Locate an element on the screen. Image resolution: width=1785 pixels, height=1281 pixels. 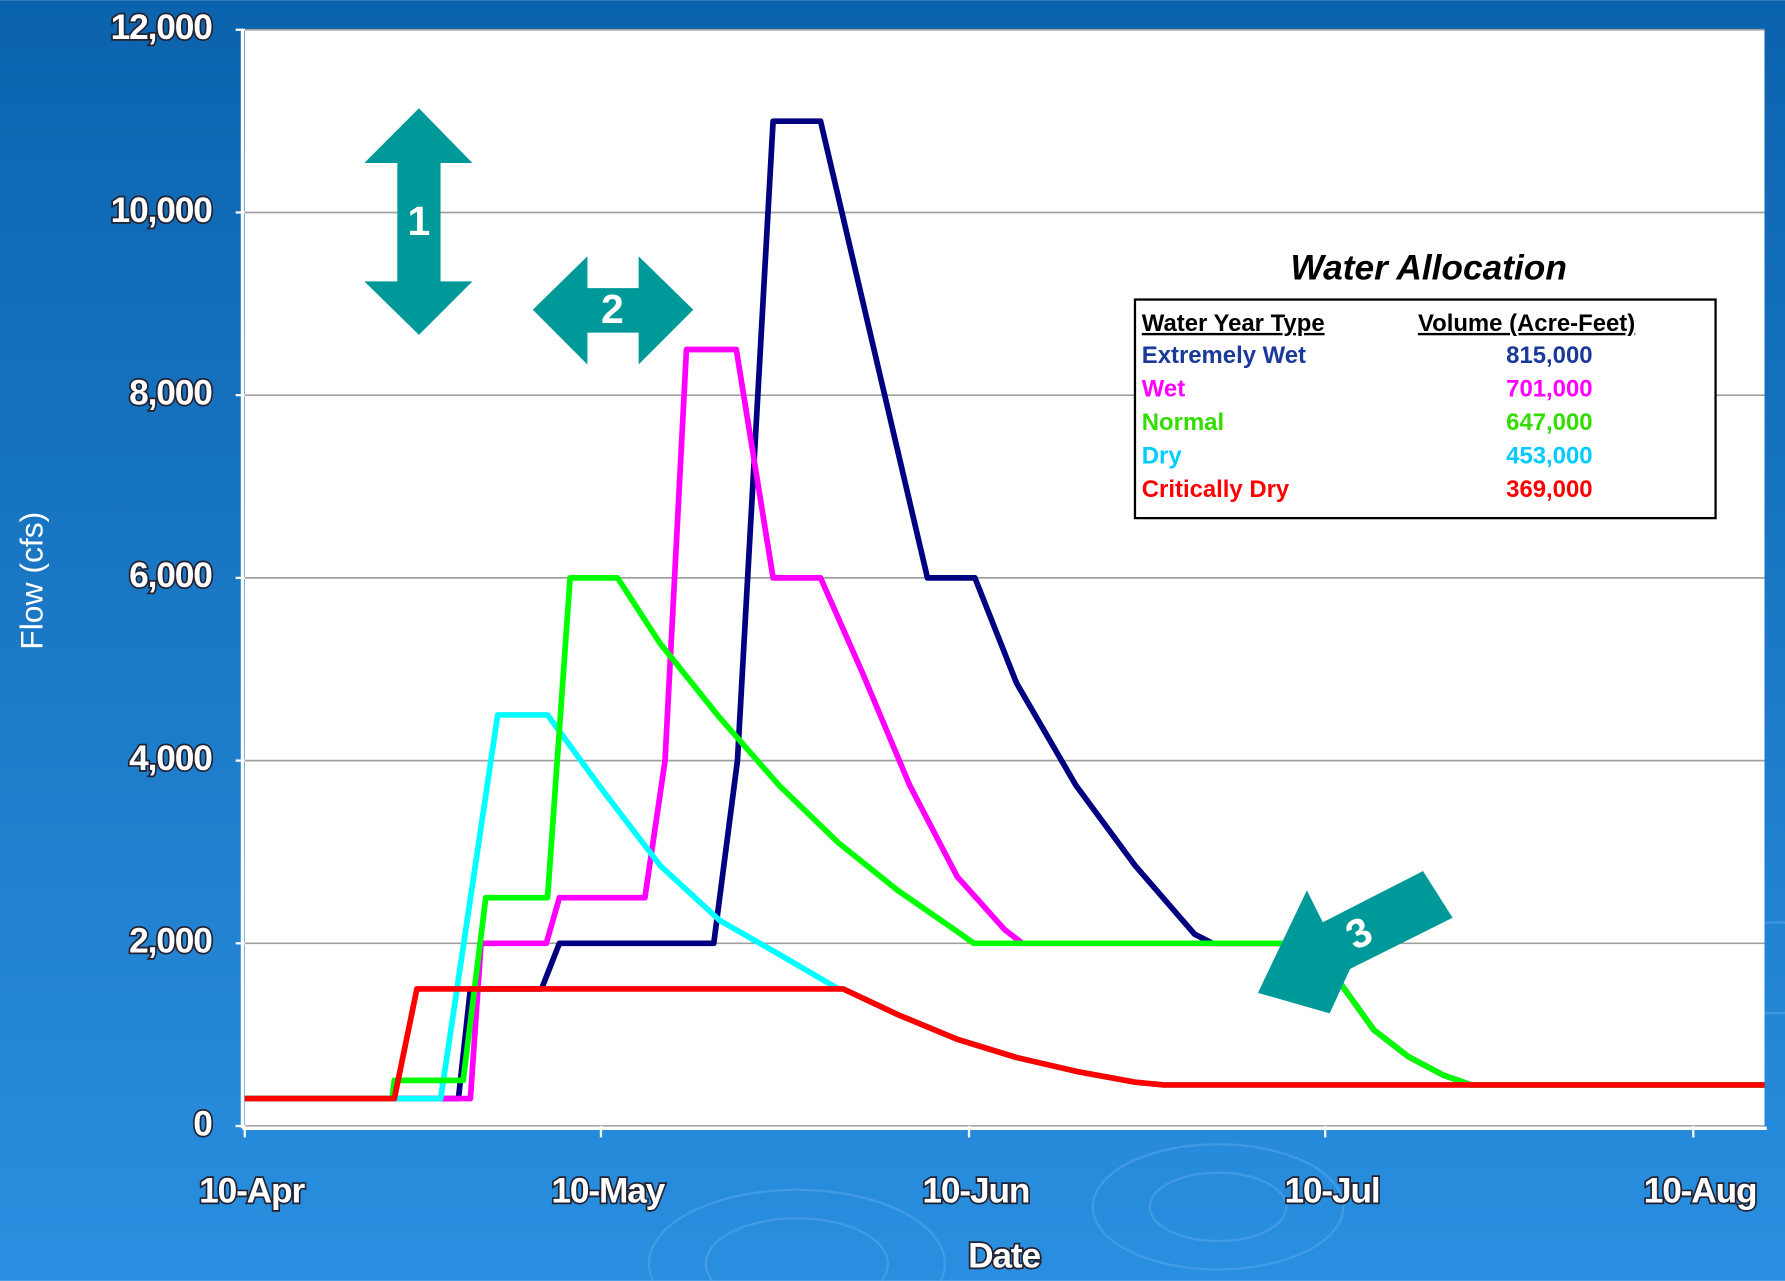
x-tick-label: 10-May is located at coordinates (608, 1191).